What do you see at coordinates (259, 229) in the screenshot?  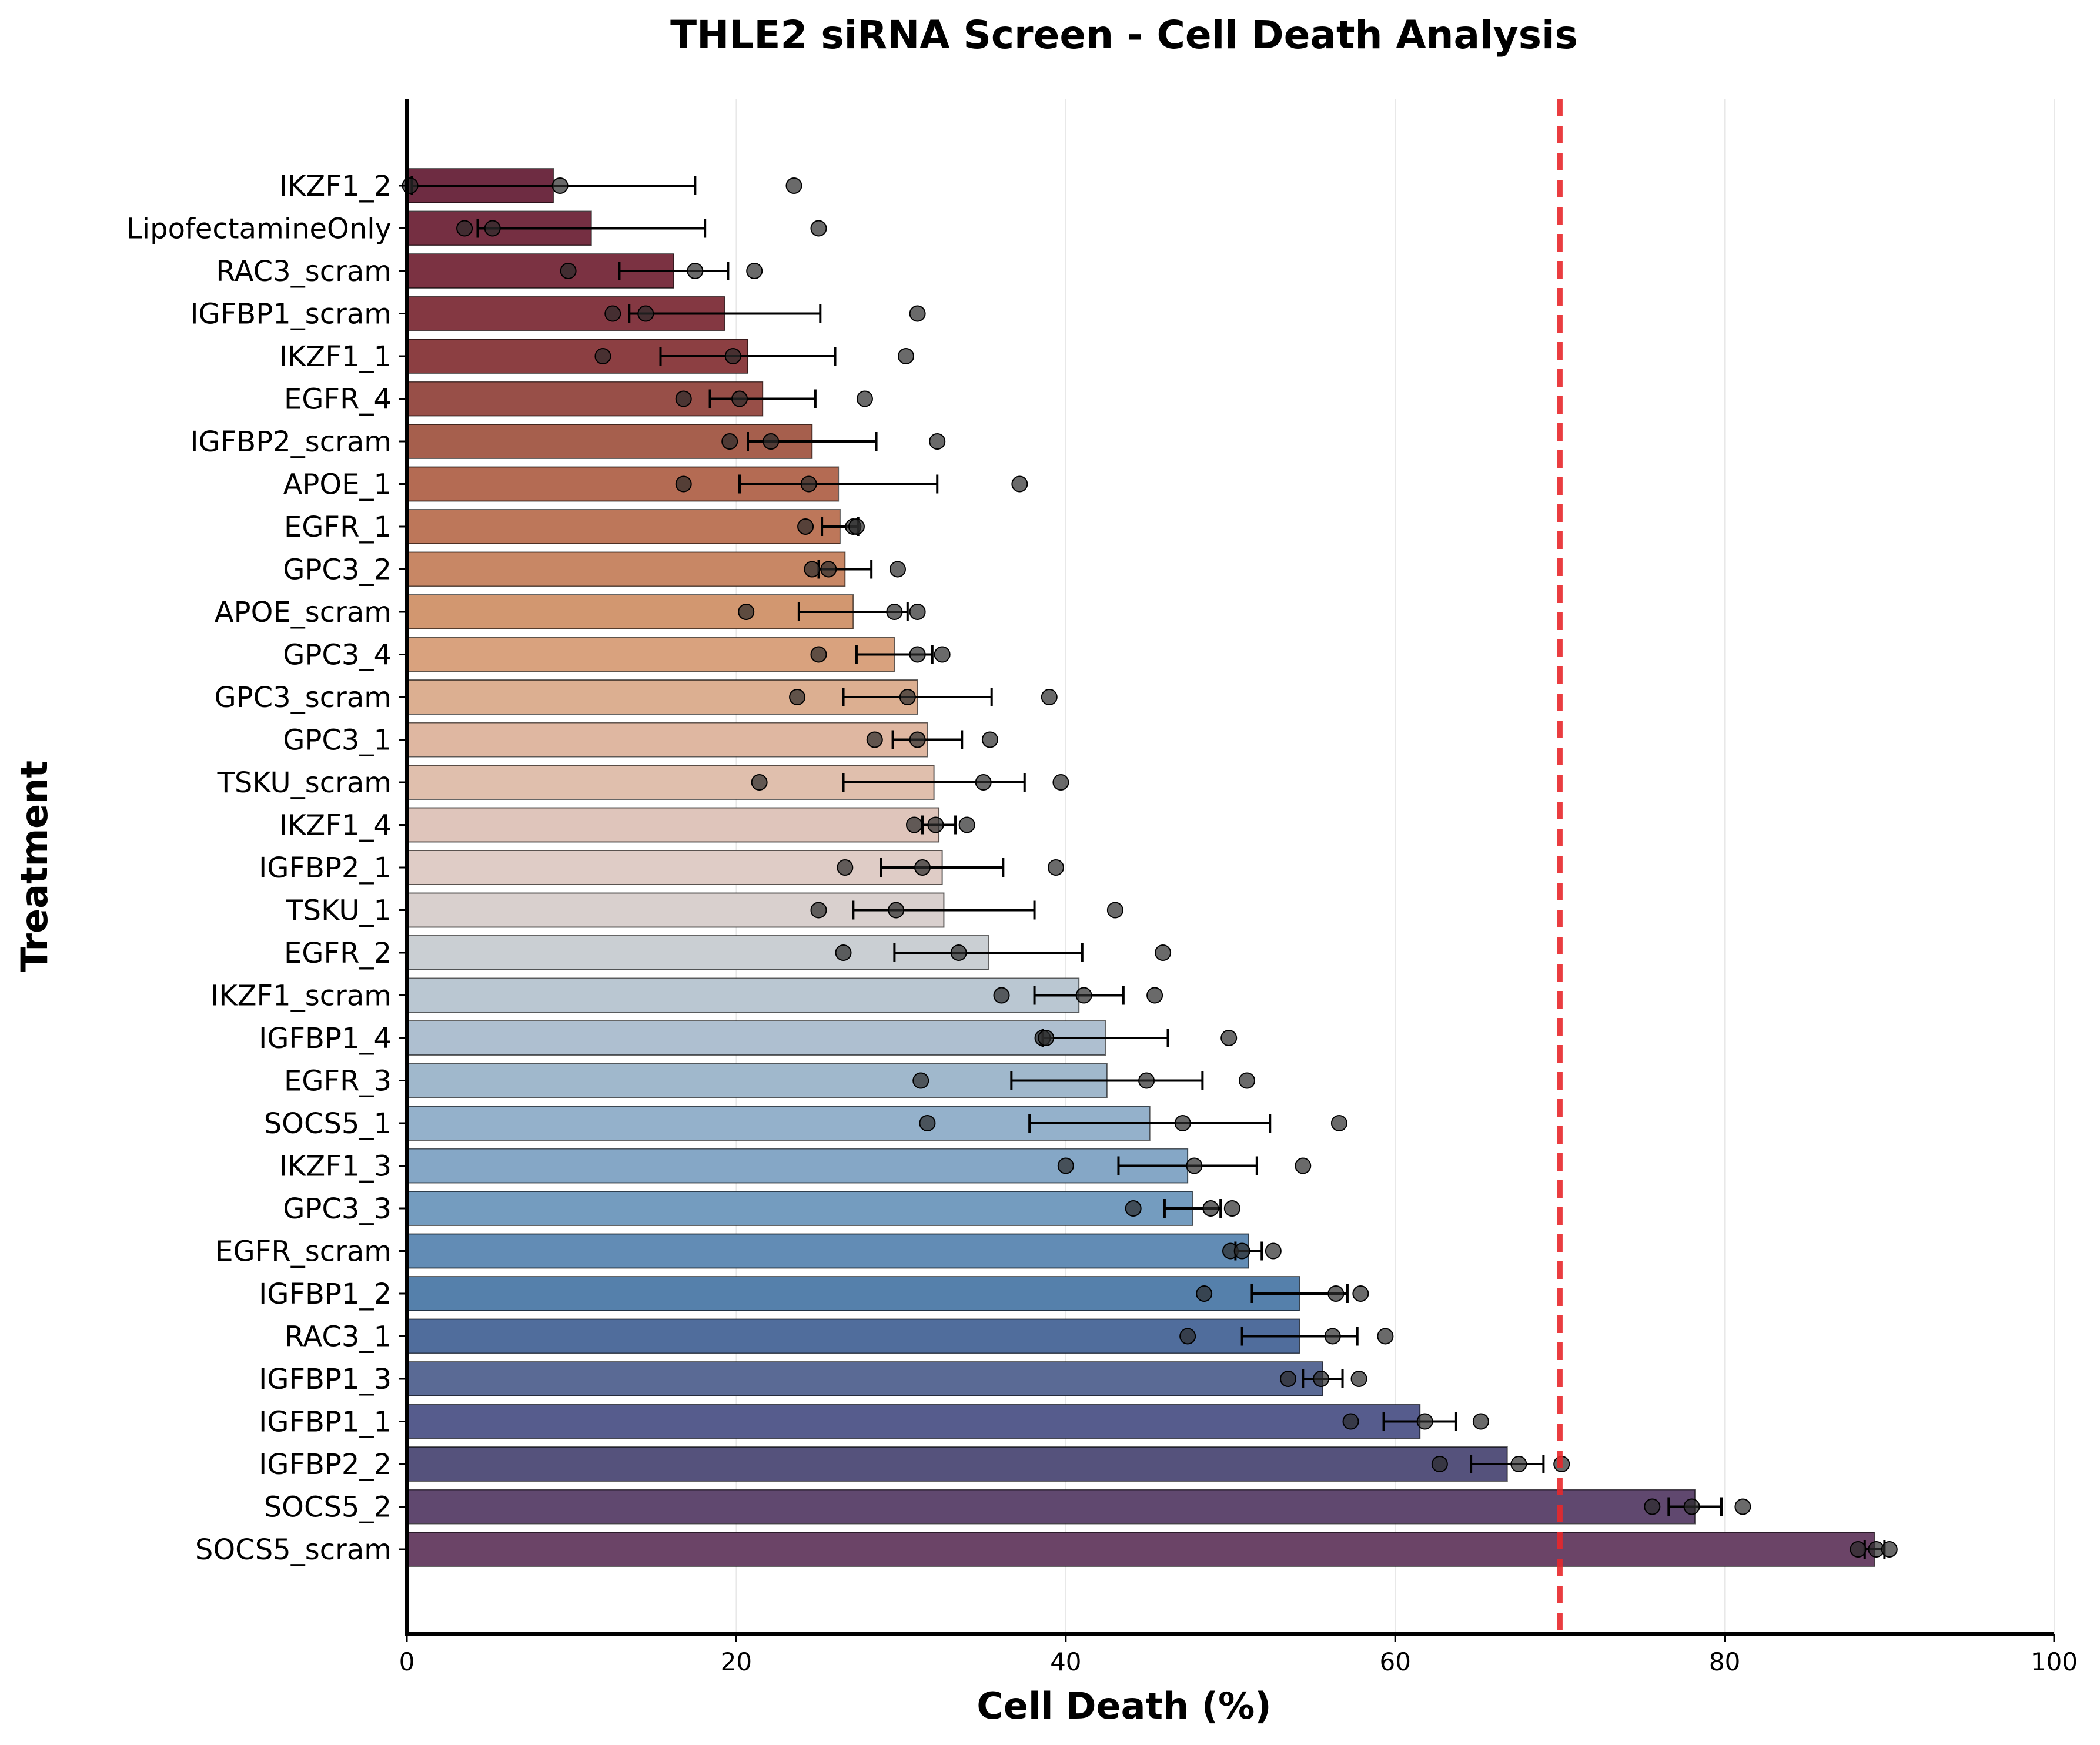 I see `y-tick-label: LipofectamineOnly` at bounding box center [259, 229].